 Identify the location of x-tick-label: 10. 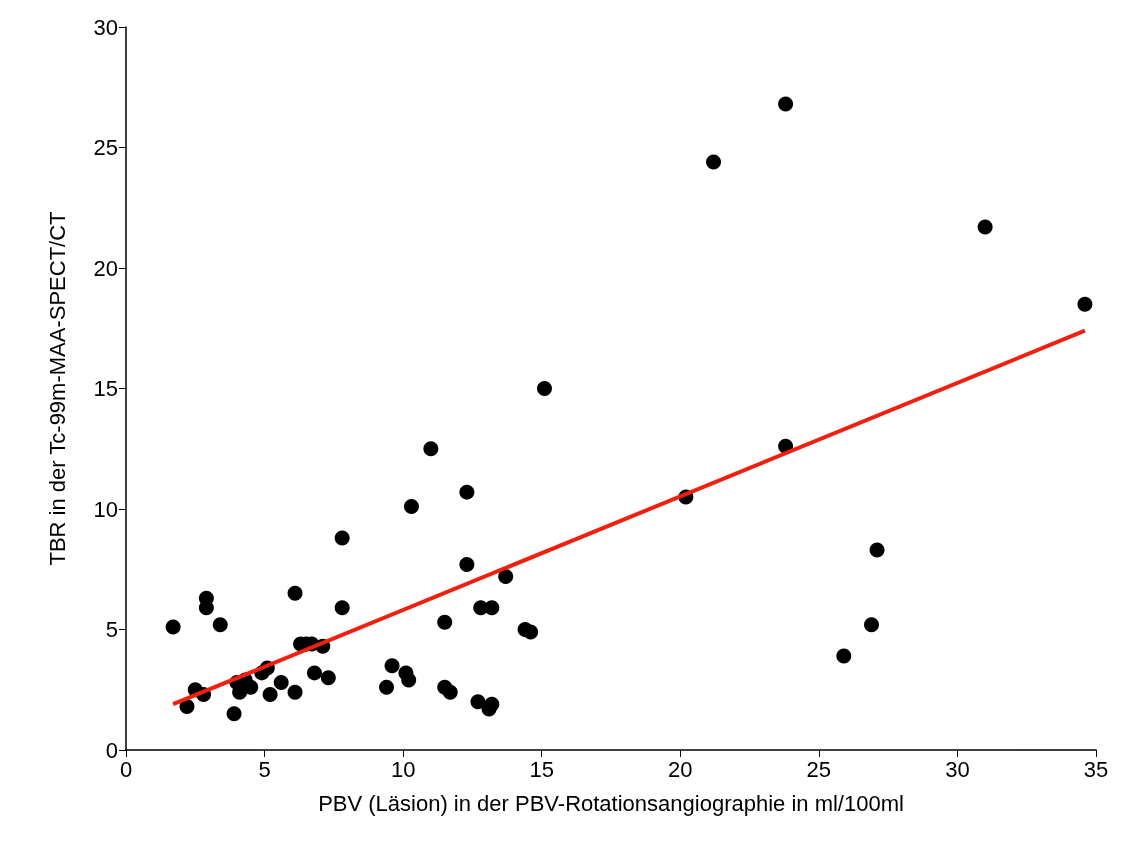
(403, 769).